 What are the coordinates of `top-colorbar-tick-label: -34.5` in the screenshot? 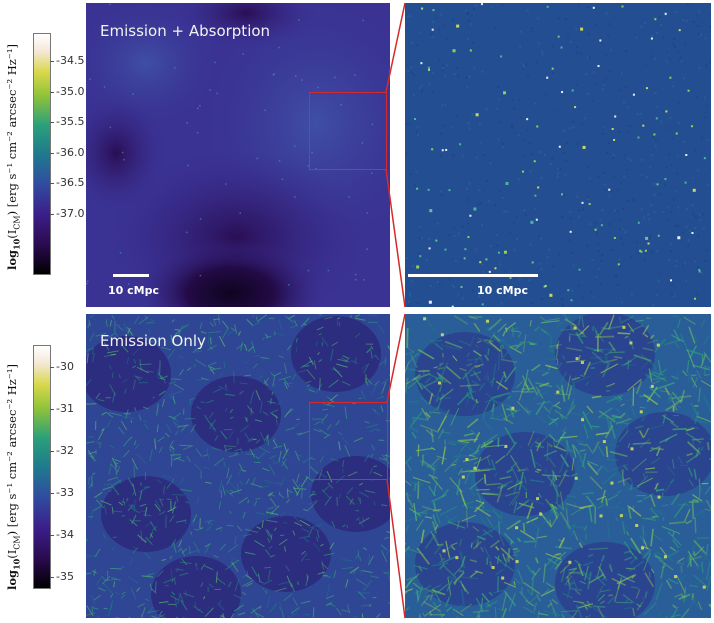 It's located at (70, 60).